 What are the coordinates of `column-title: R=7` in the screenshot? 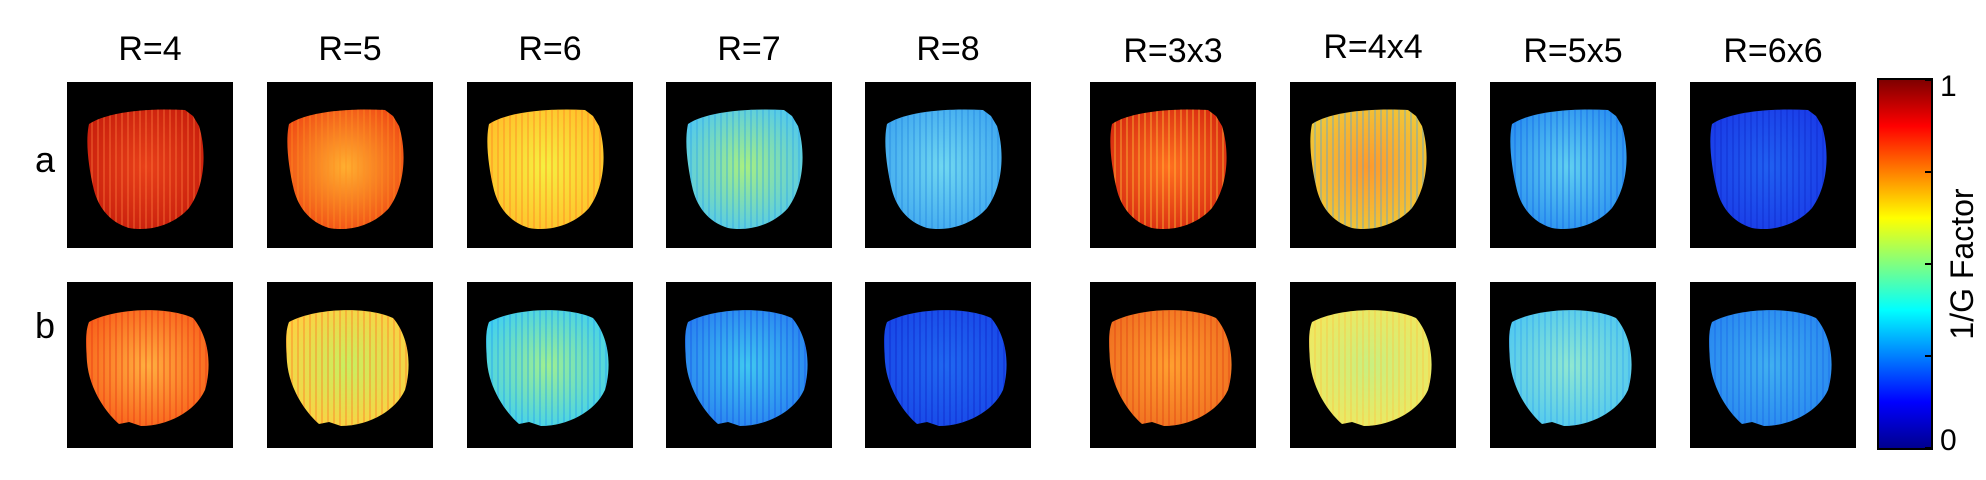 It's located at (749, 49).